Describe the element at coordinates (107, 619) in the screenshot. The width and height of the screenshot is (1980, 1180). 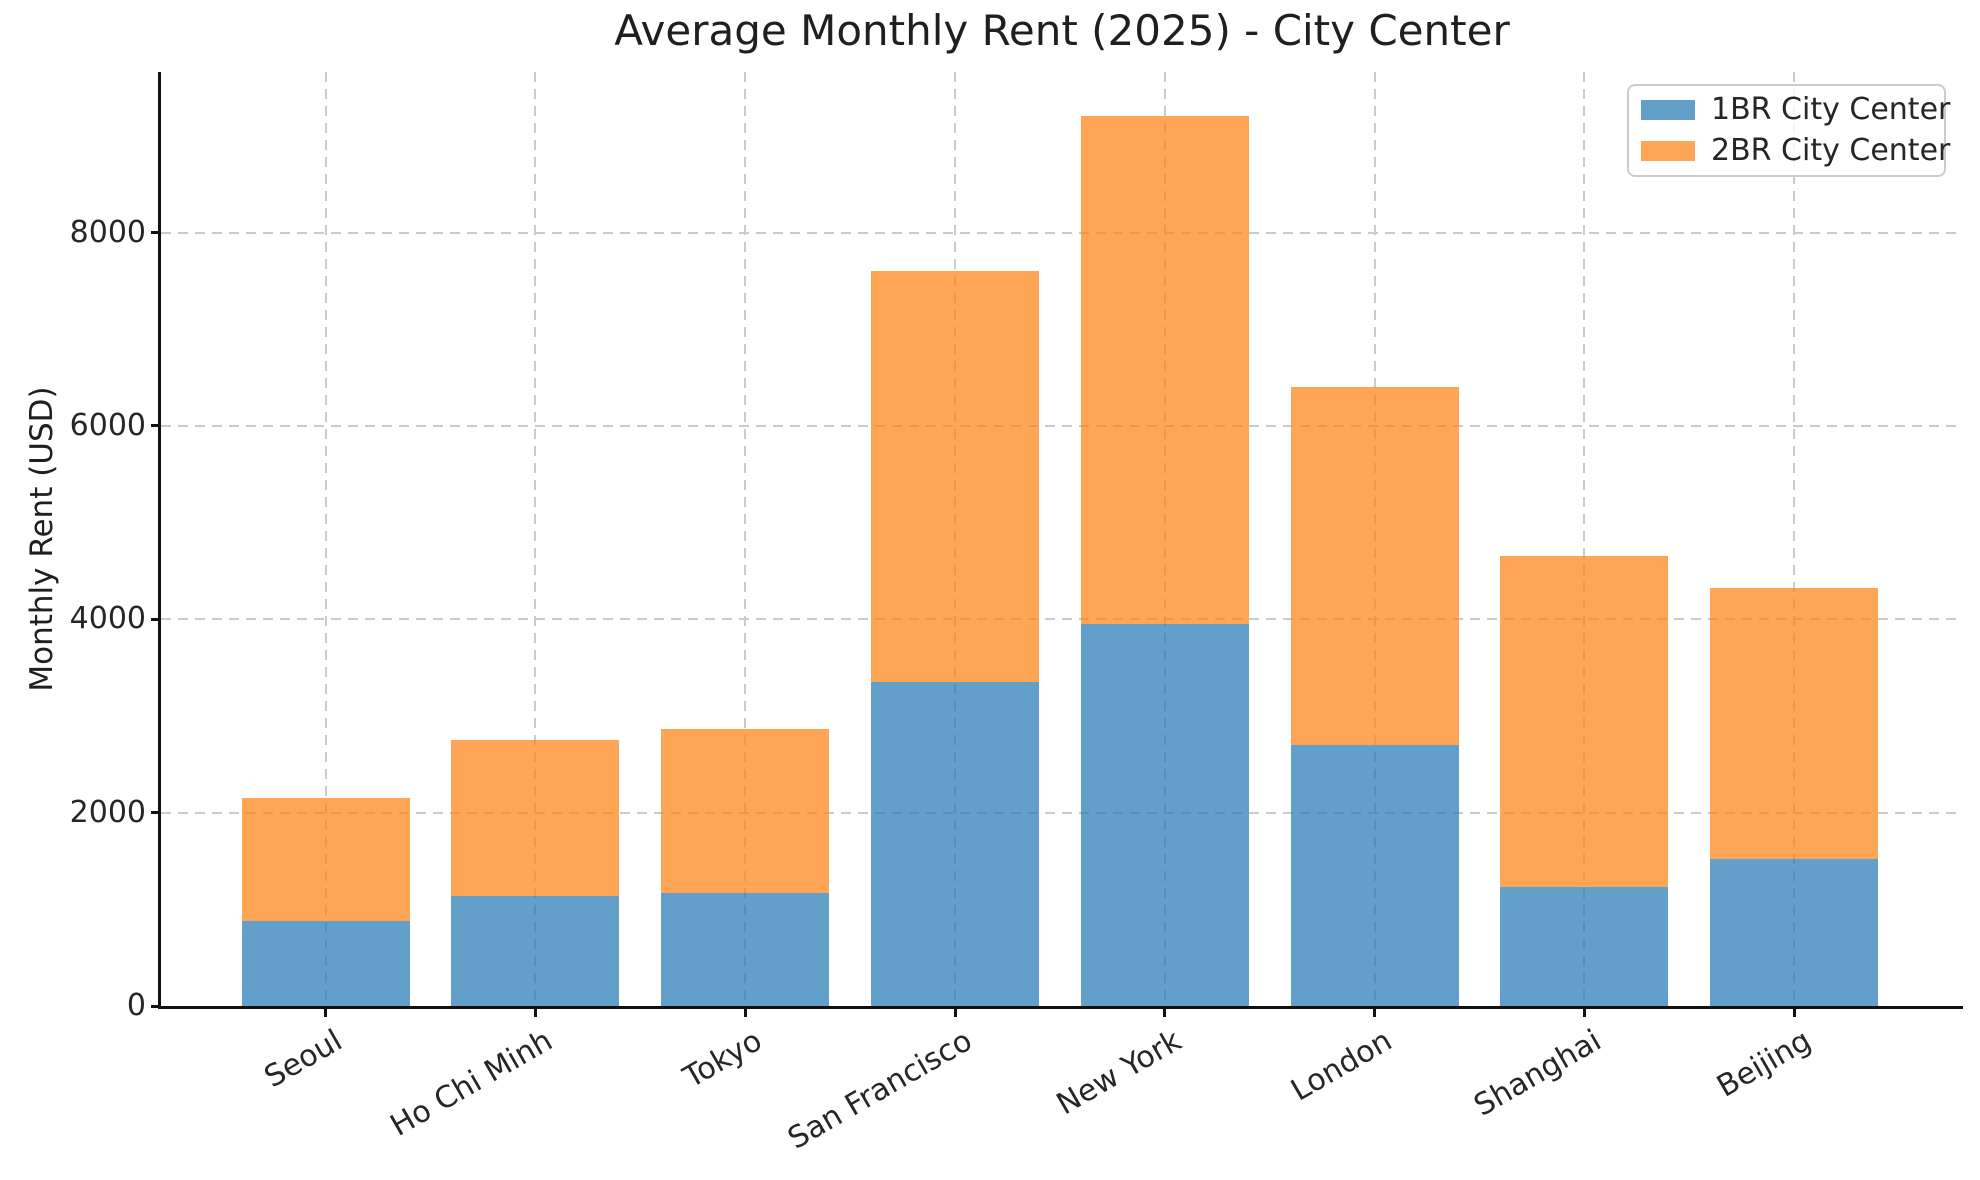
I see `y-tick-label-4000: 4000` at that location.